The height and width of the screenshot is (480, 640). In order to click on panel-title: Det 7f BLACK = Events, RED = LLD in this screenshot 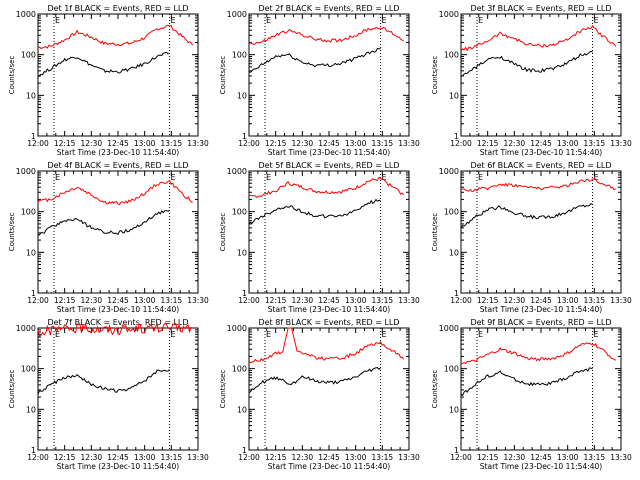, I will do `click(117, 322)`.